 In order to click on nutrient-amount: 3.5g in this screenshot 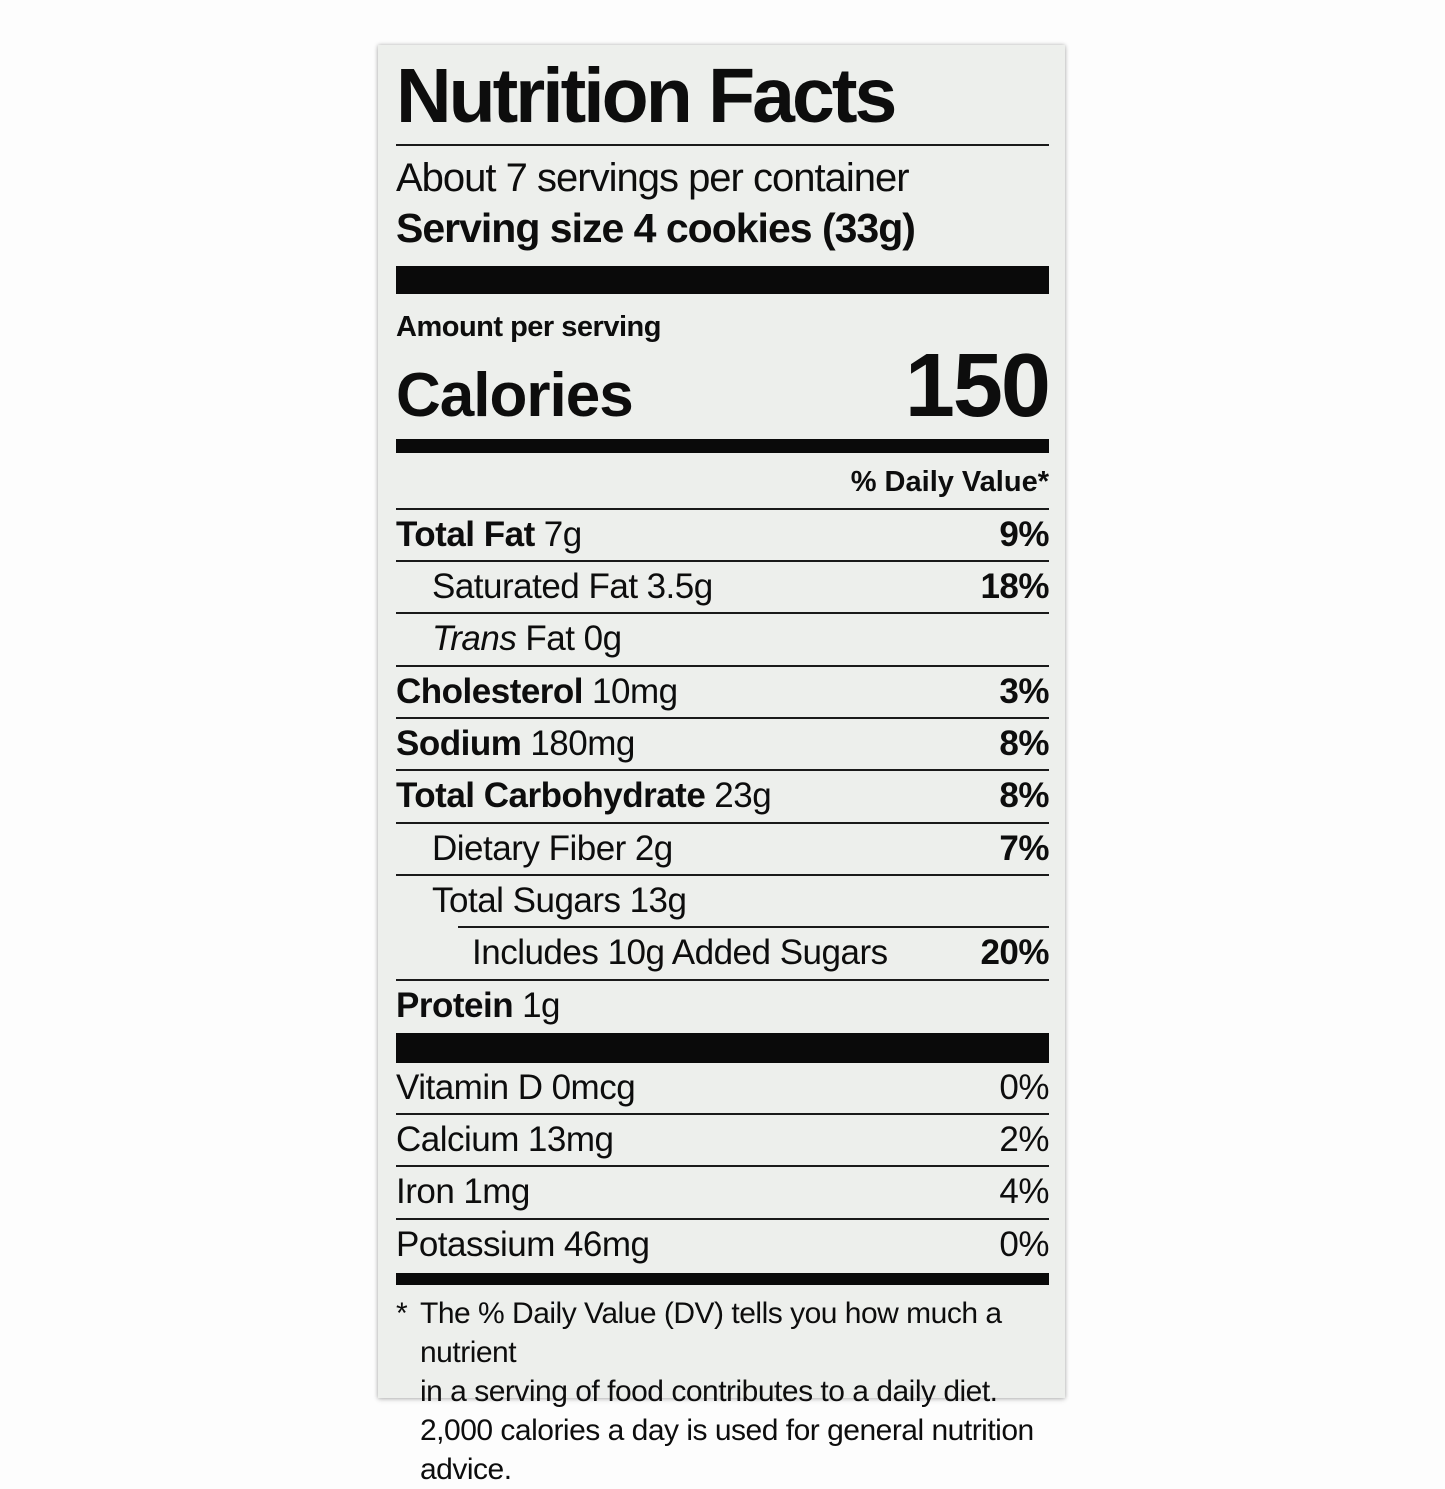, I will do `click(680, 587)`.